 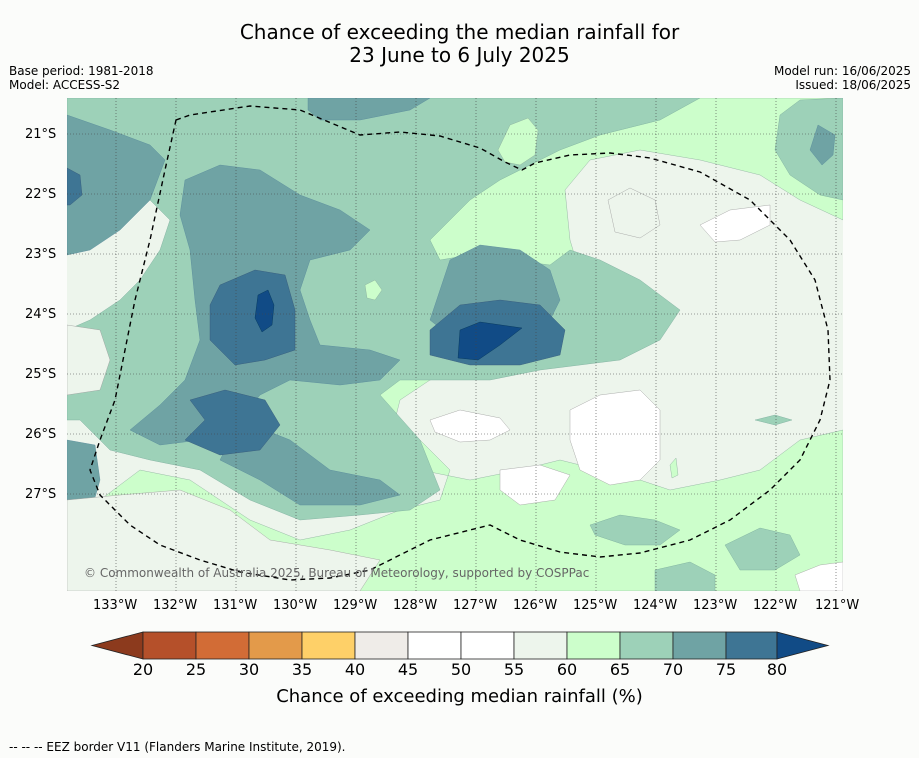 I want to click on lon-tick-124w: 124°W, so click(x=655, y=605).